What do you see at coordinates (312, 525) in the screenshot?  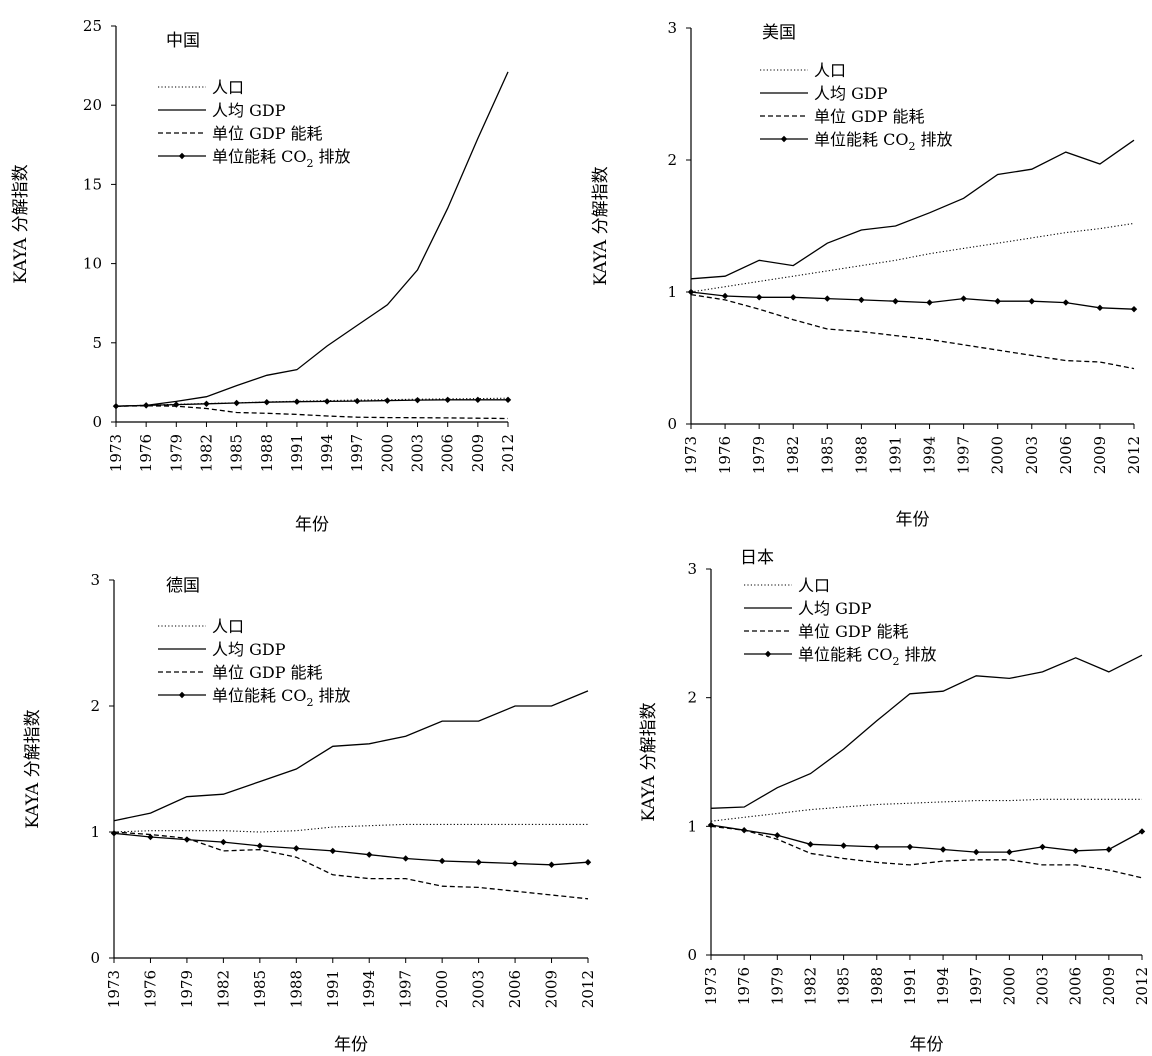 I see `x-axis-title: 年份` at bounding box center [312, 525].